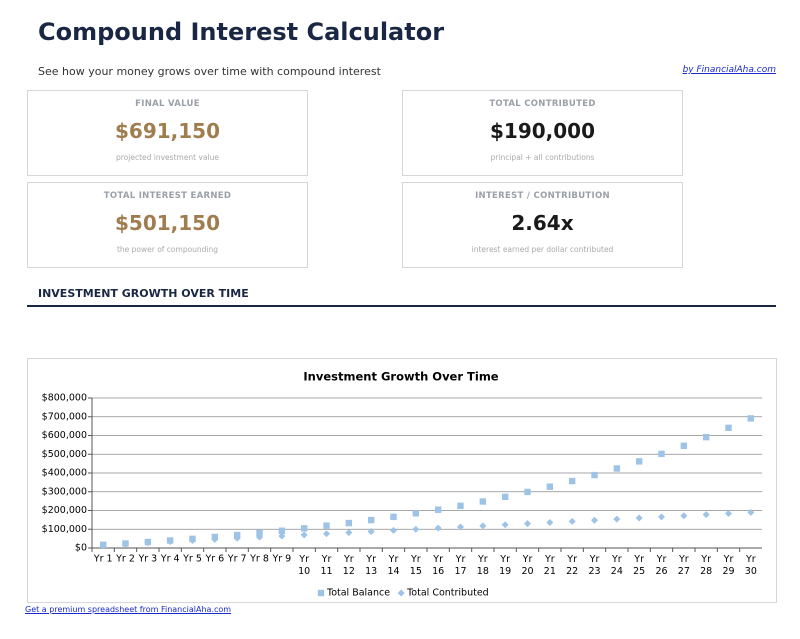 The width and height of the screenshot is (800, 639). I want to click on y-tick-label: $300,000, so click(64, 491).